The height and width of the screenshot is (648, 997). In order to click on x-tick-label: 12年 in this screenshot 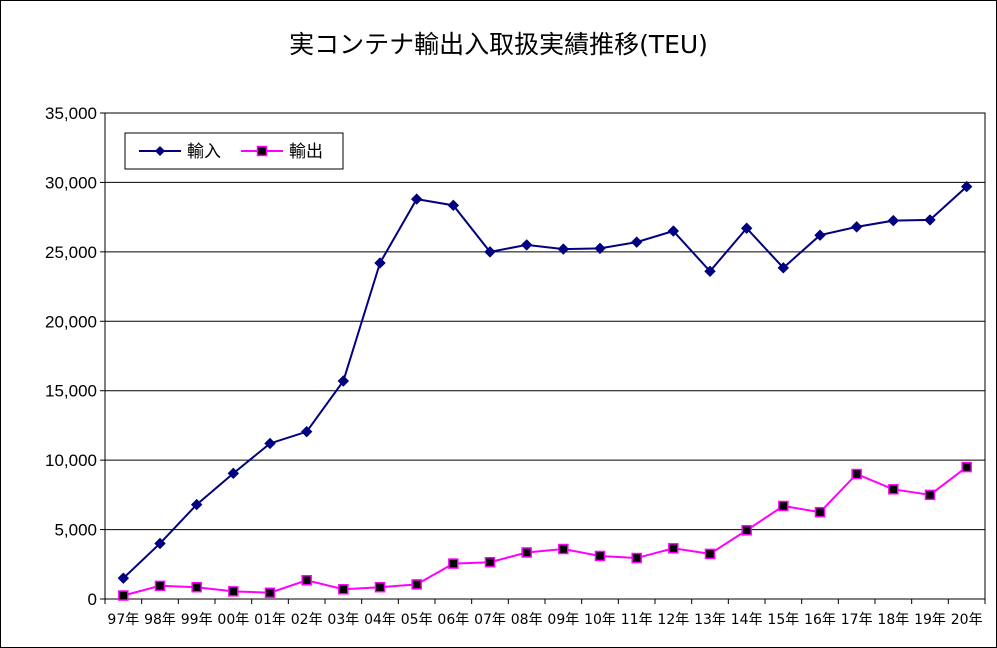, I will do `click(673, 620)`.